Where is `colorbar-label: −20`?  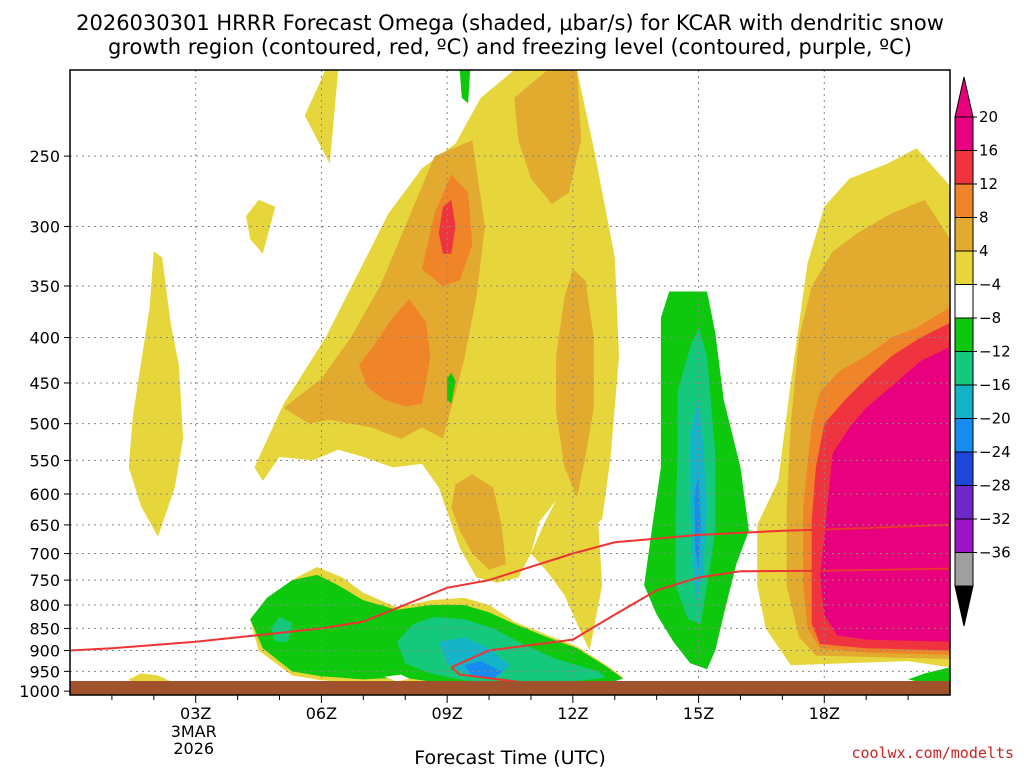
colorbar-label: −20 is located at coordinates (995, 419).